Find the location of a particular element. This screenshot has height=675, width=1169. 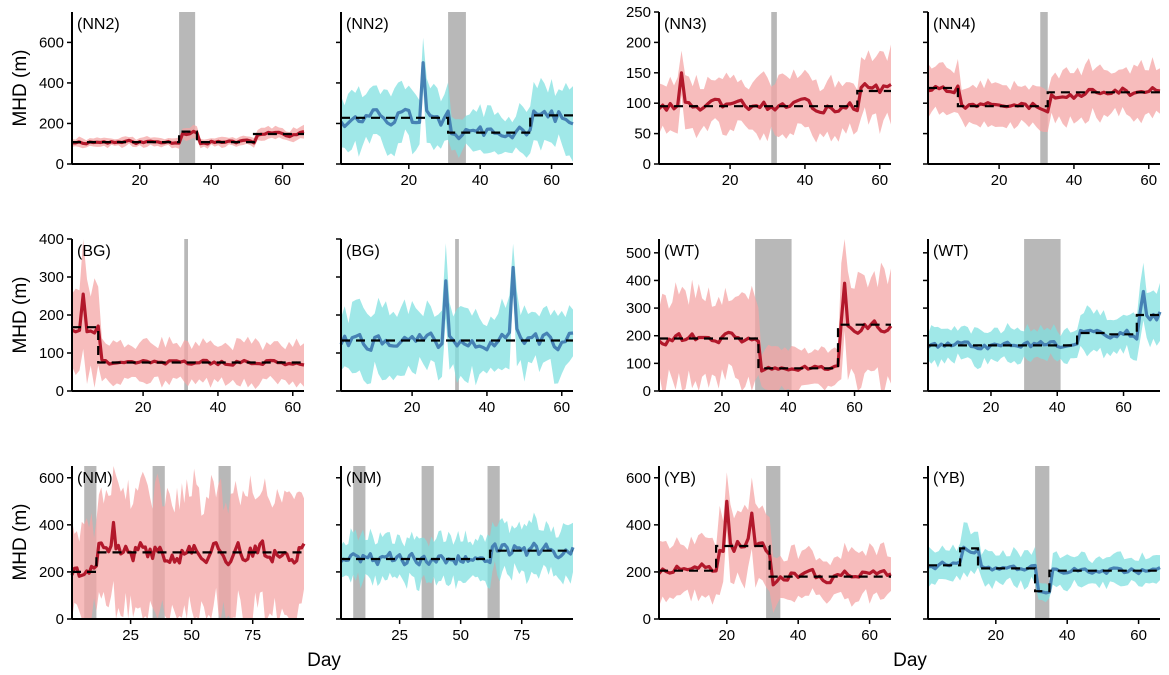

panel-label: (NN3) is located at coordinates (685, 24).